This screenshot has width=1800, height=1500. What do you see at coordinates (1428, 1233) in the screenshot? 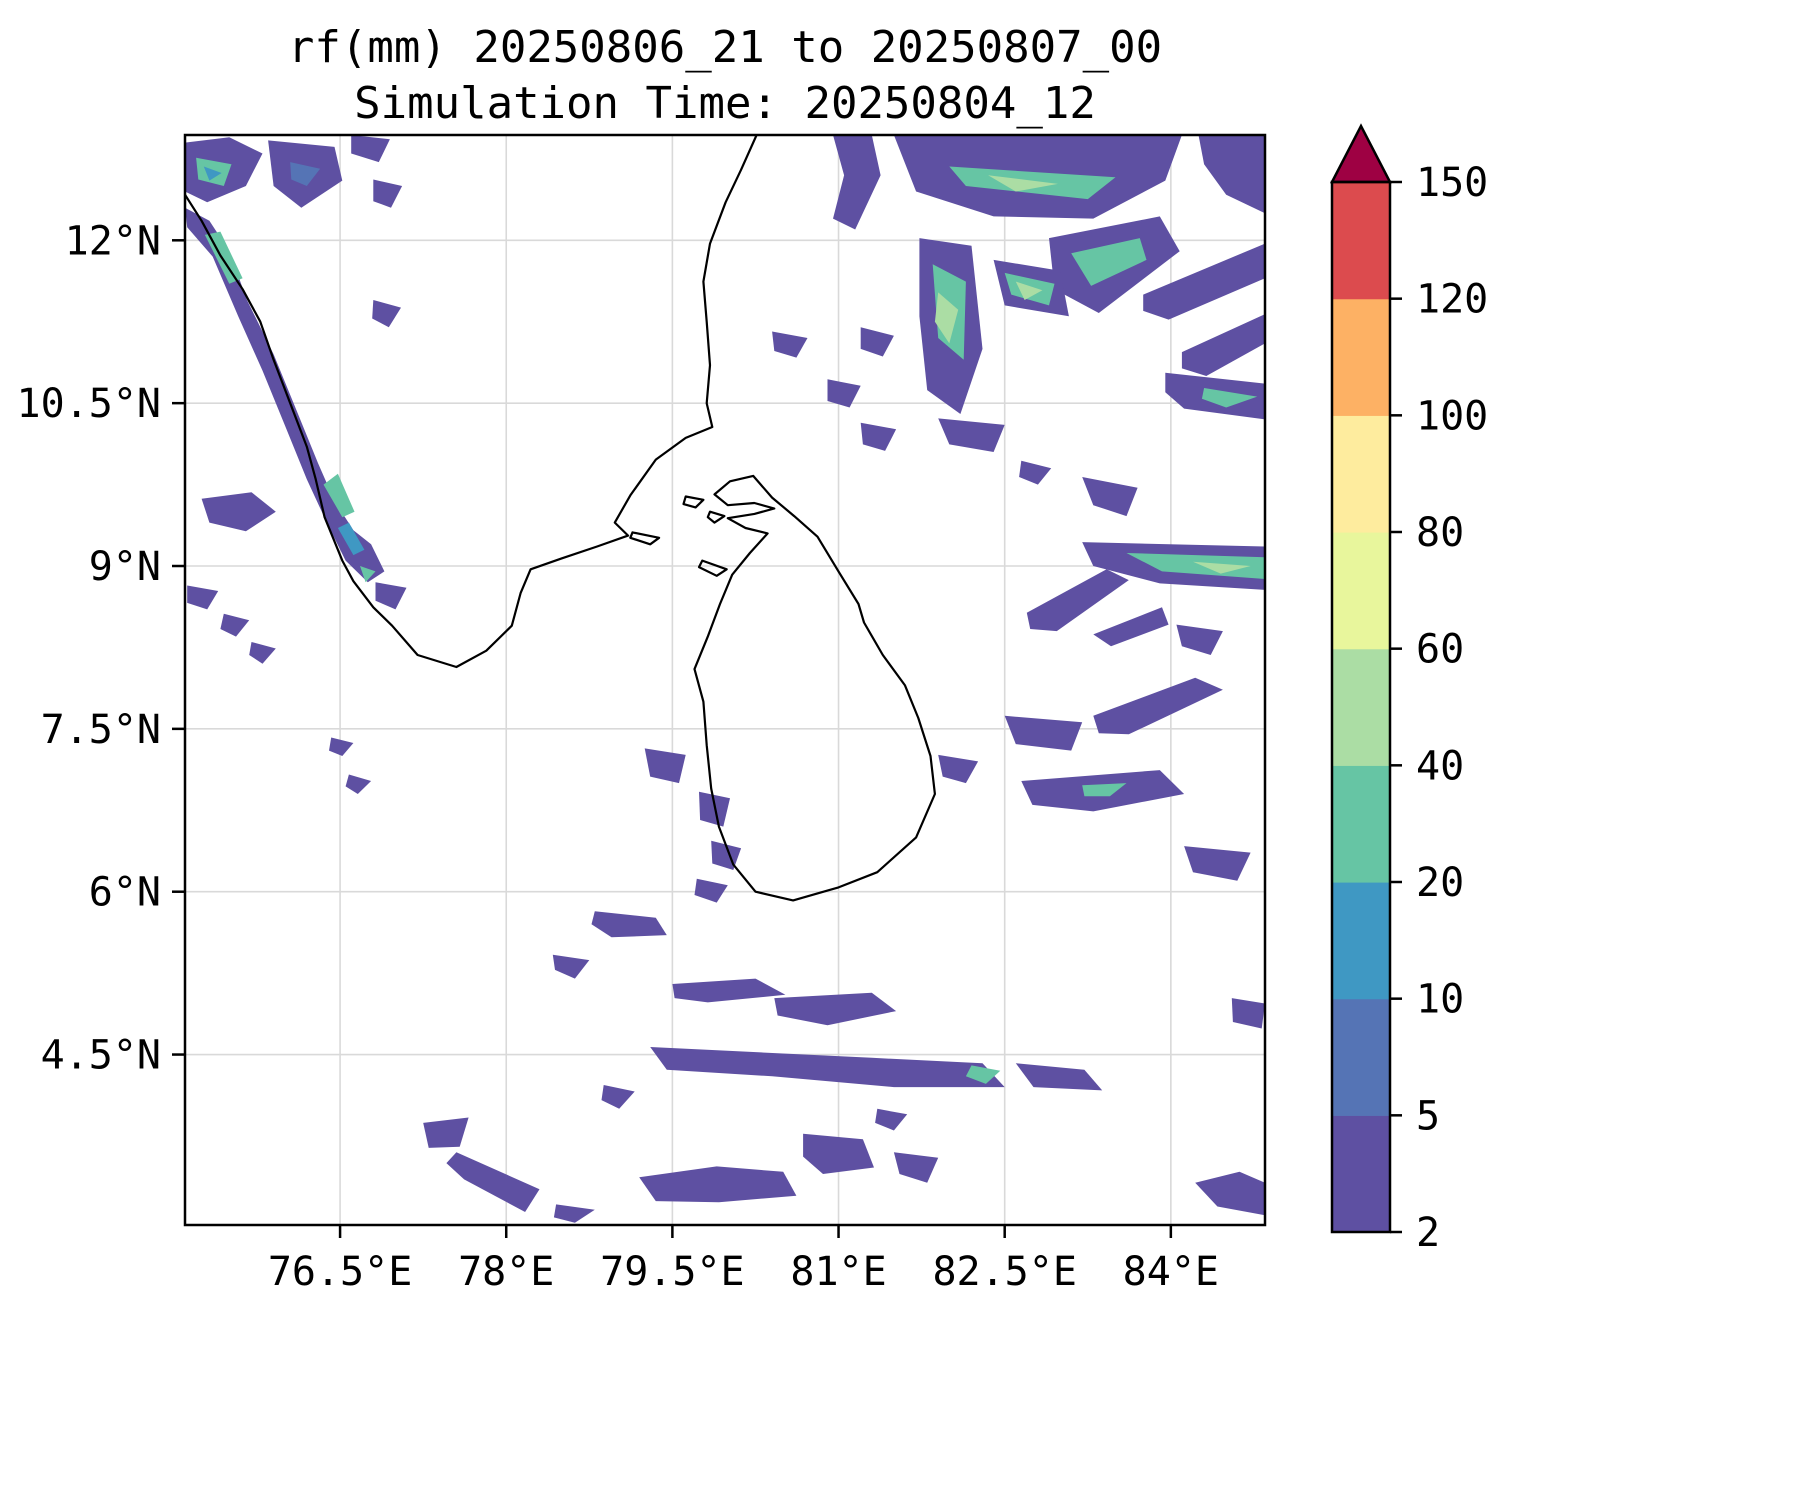
I see `colorbar-tick-label: 2` at bounding box center [1428, 1233].